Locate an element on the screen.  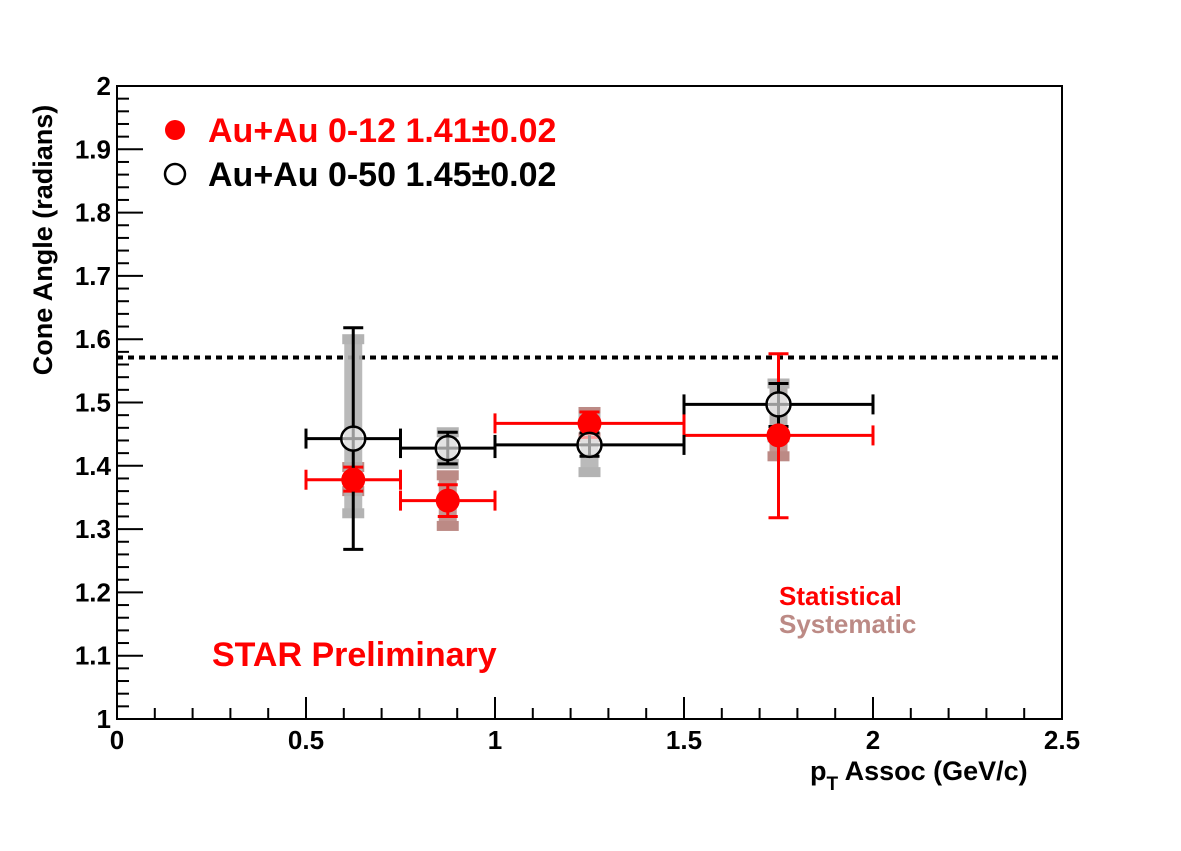
y-tick-label: 1.2 is located at coordinates (93, 592).